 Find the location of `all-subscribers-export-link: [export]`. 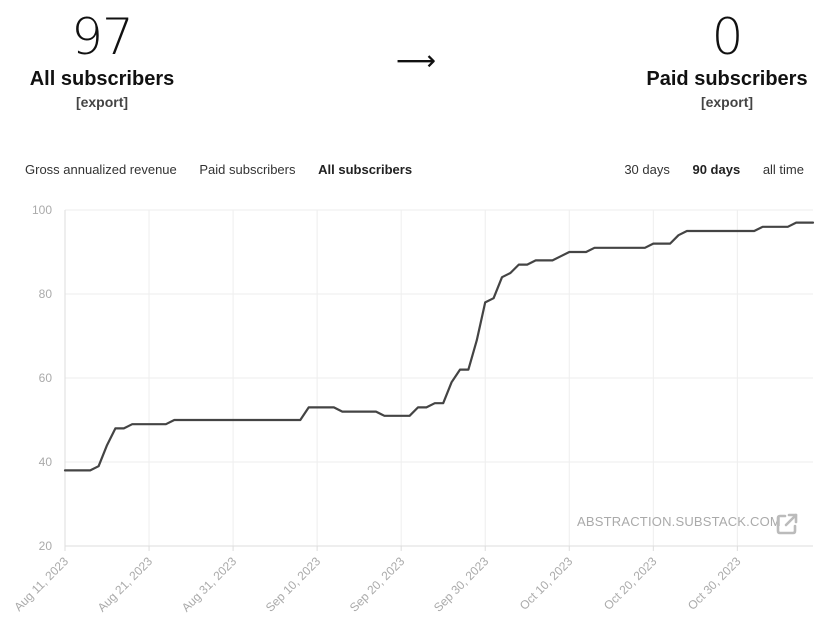

all-subscribers-export-link: [export] is located at coordinates (102, 102).